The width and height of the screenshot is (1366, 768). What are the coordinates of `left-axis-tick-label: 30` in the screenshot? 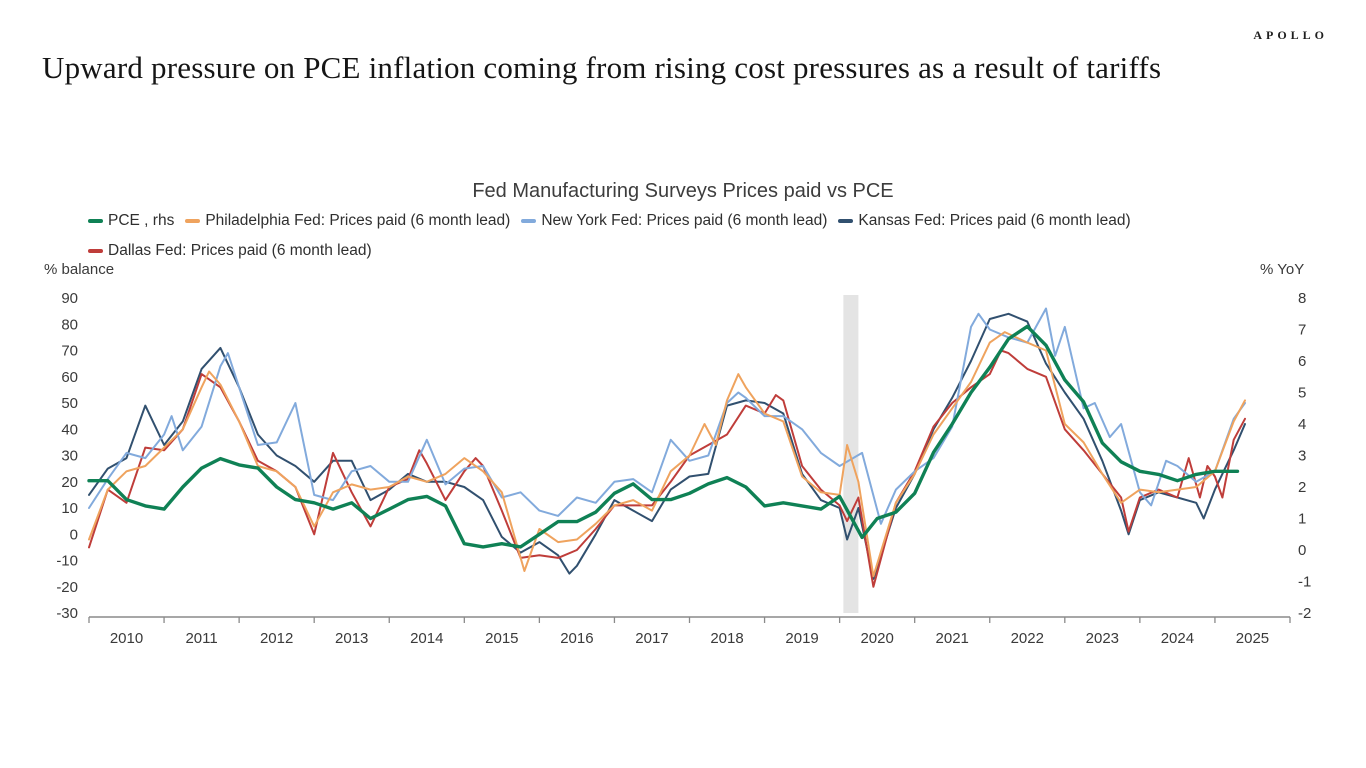 It's located at (69, 456).